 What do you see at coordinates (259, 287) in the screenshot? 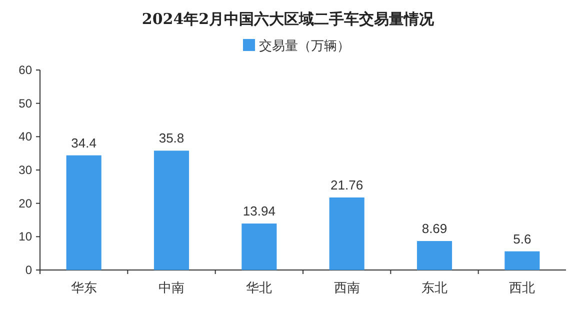
I see `x-tick-label: 华北` at bounding box center [259, 287].